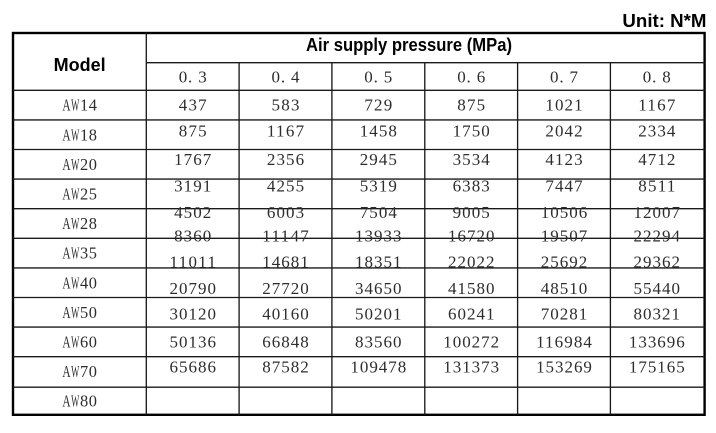 This screenshot has width=716, height=433. What do you see at coordinates (657, 288) in the screenshot?
I see `svg-text: 55440` at bounding box center [657, 288].